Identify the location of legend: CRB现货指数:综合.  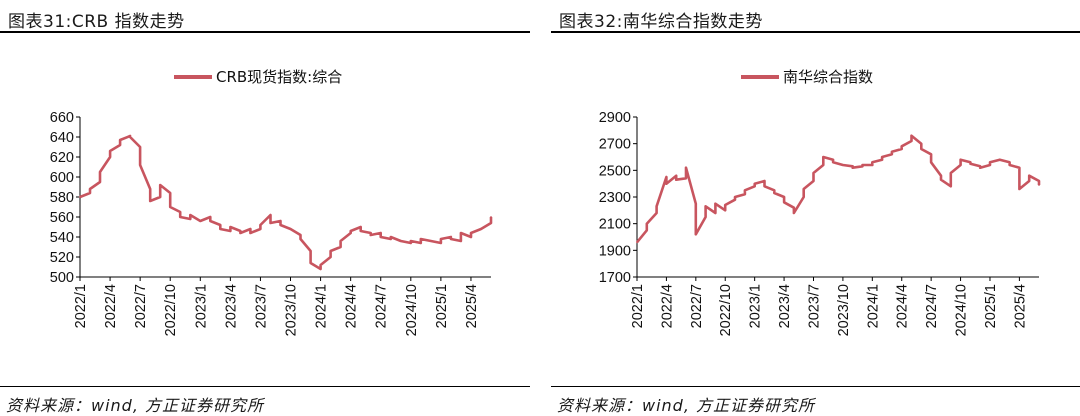
(258, 77).